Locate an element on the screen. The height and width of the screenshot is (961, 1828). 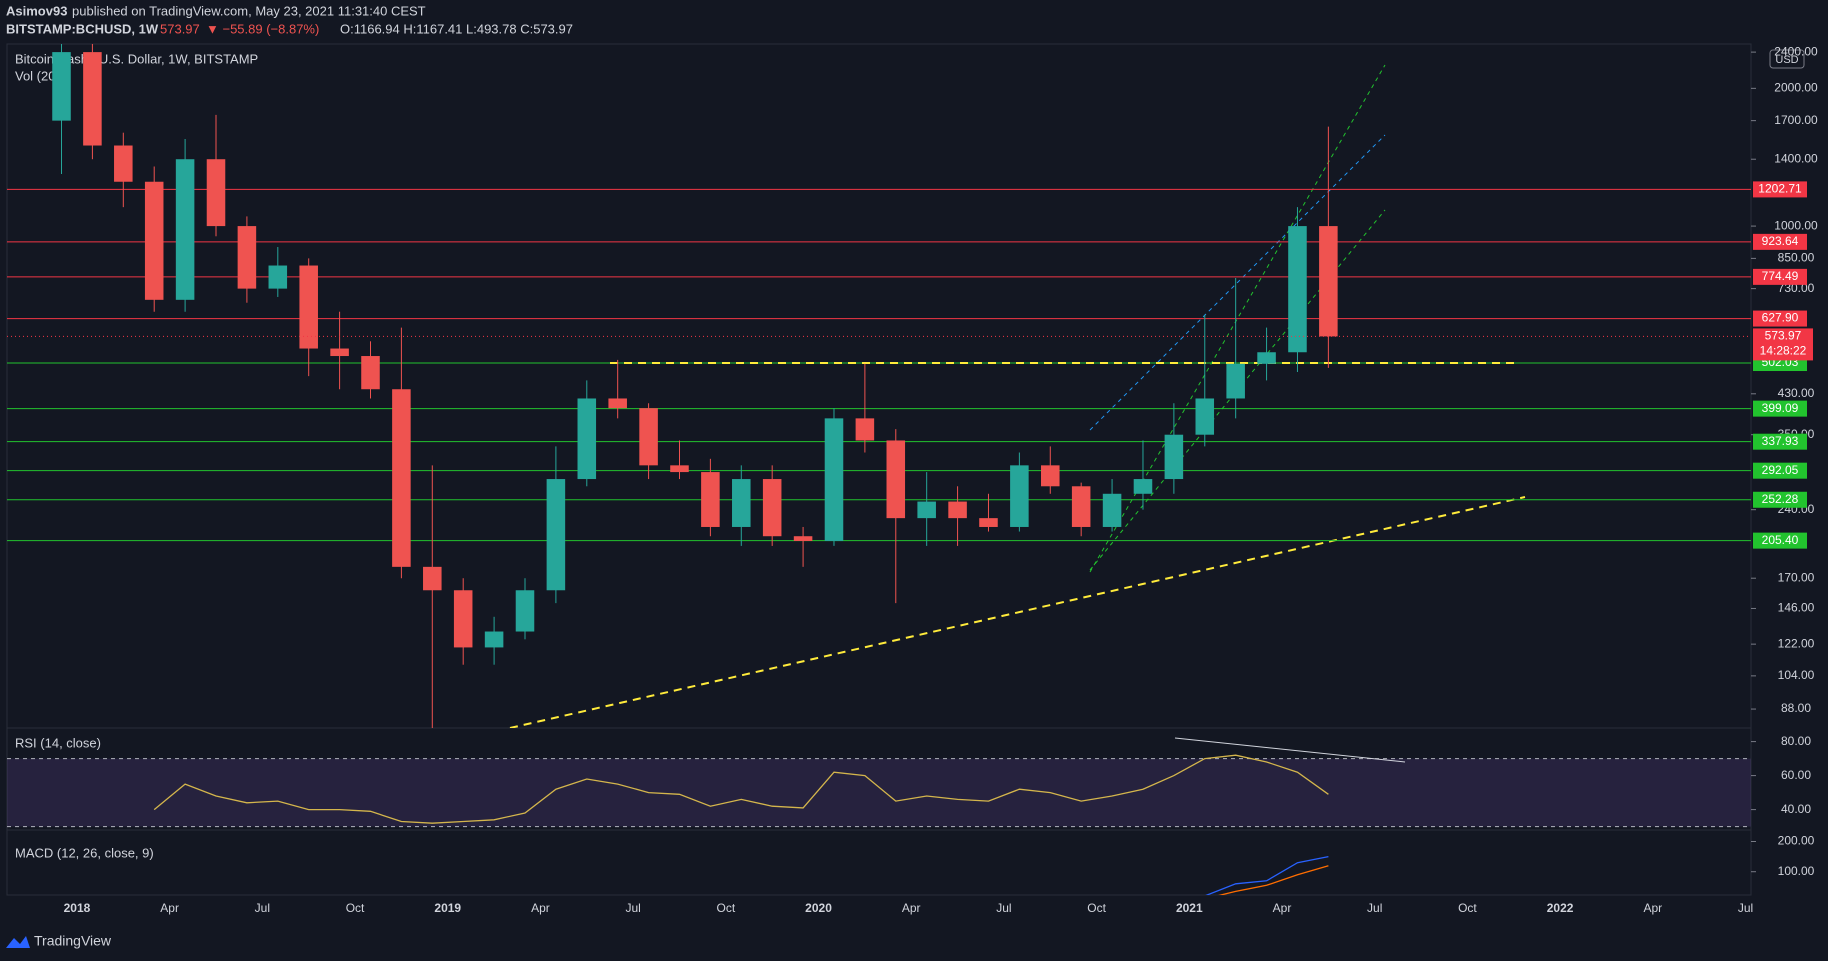
rsi-label: RSI (14, close) is located at coordinates (58, 742).